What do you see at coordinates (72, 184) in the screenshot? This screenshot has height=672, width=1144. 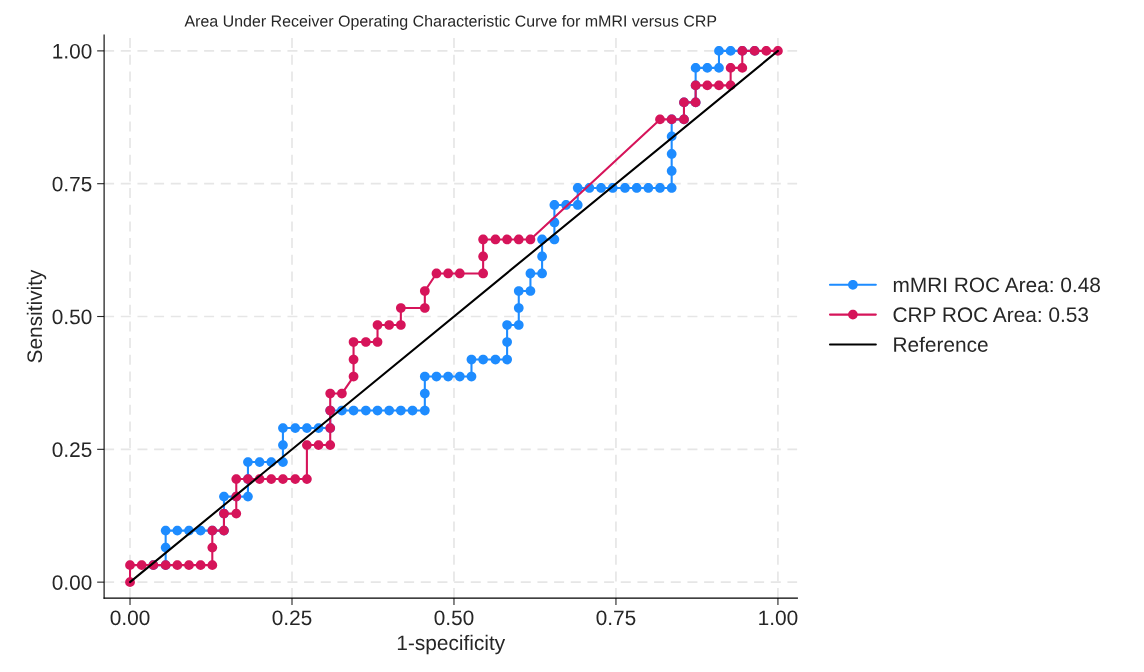 I see `y-tick-label: 0.75` at bounding box center [72, 184].